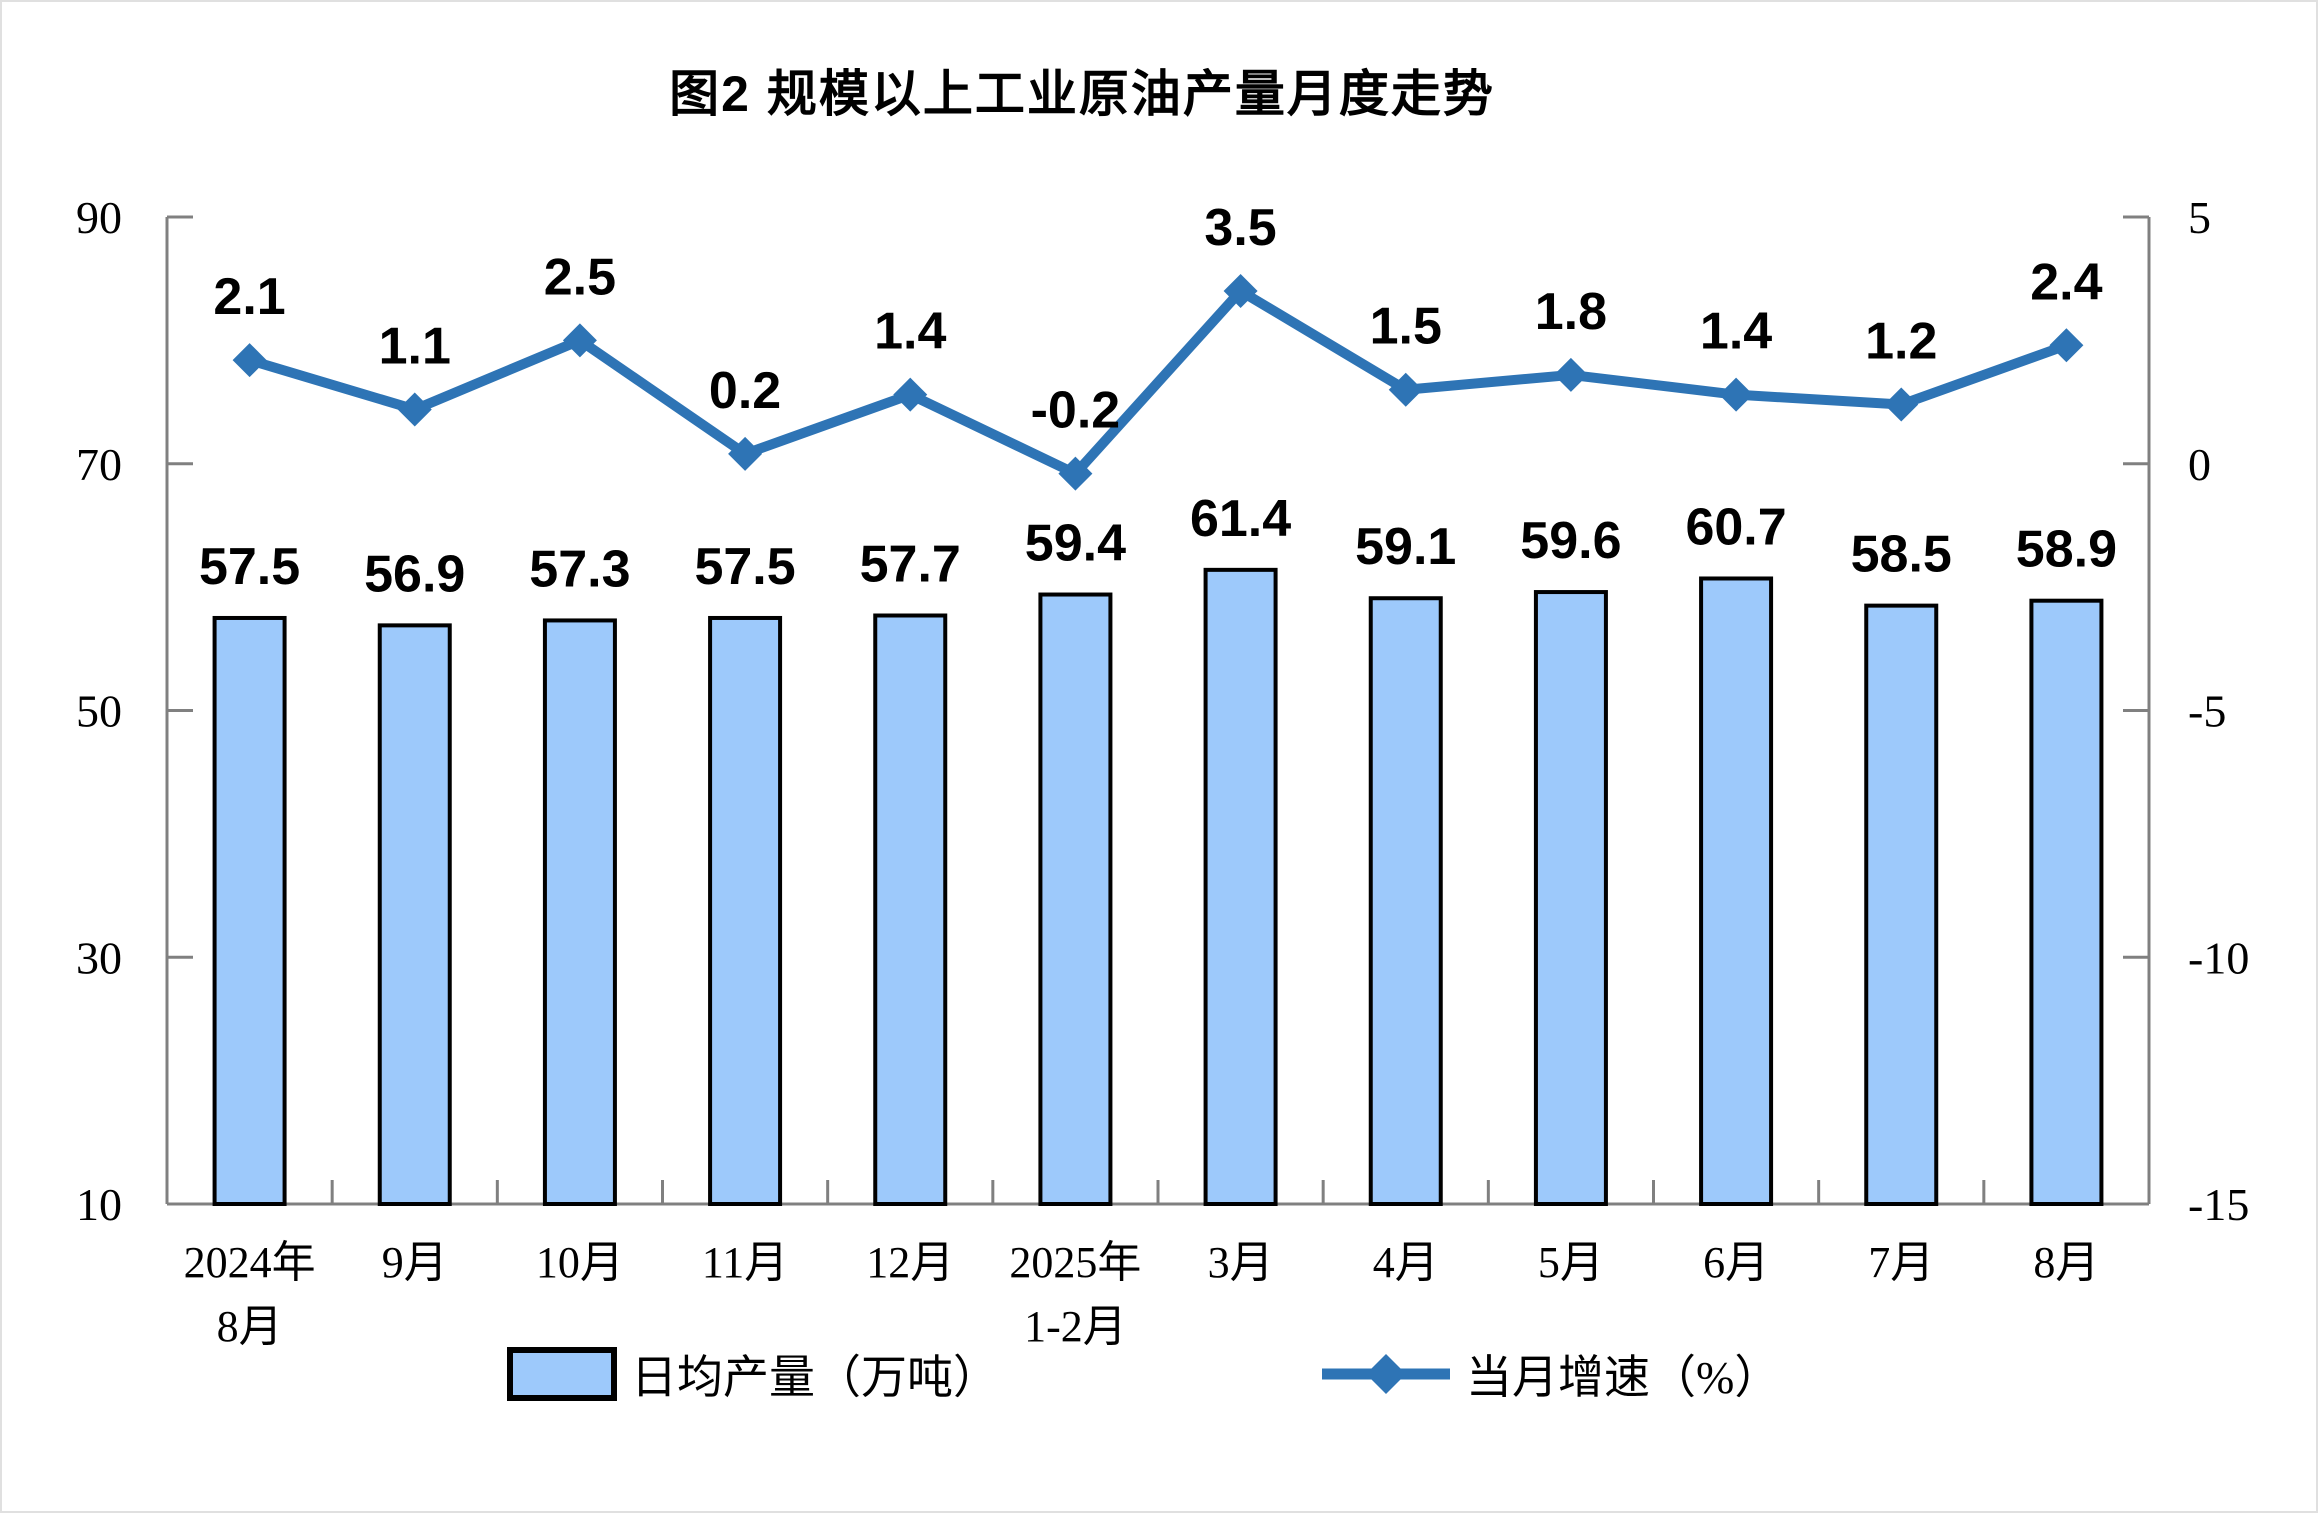  What do you see at coordinates (1901, 1262) in the screenshot?
I see `x-axis-label: 7月` at bounding box center [1901, 1262].